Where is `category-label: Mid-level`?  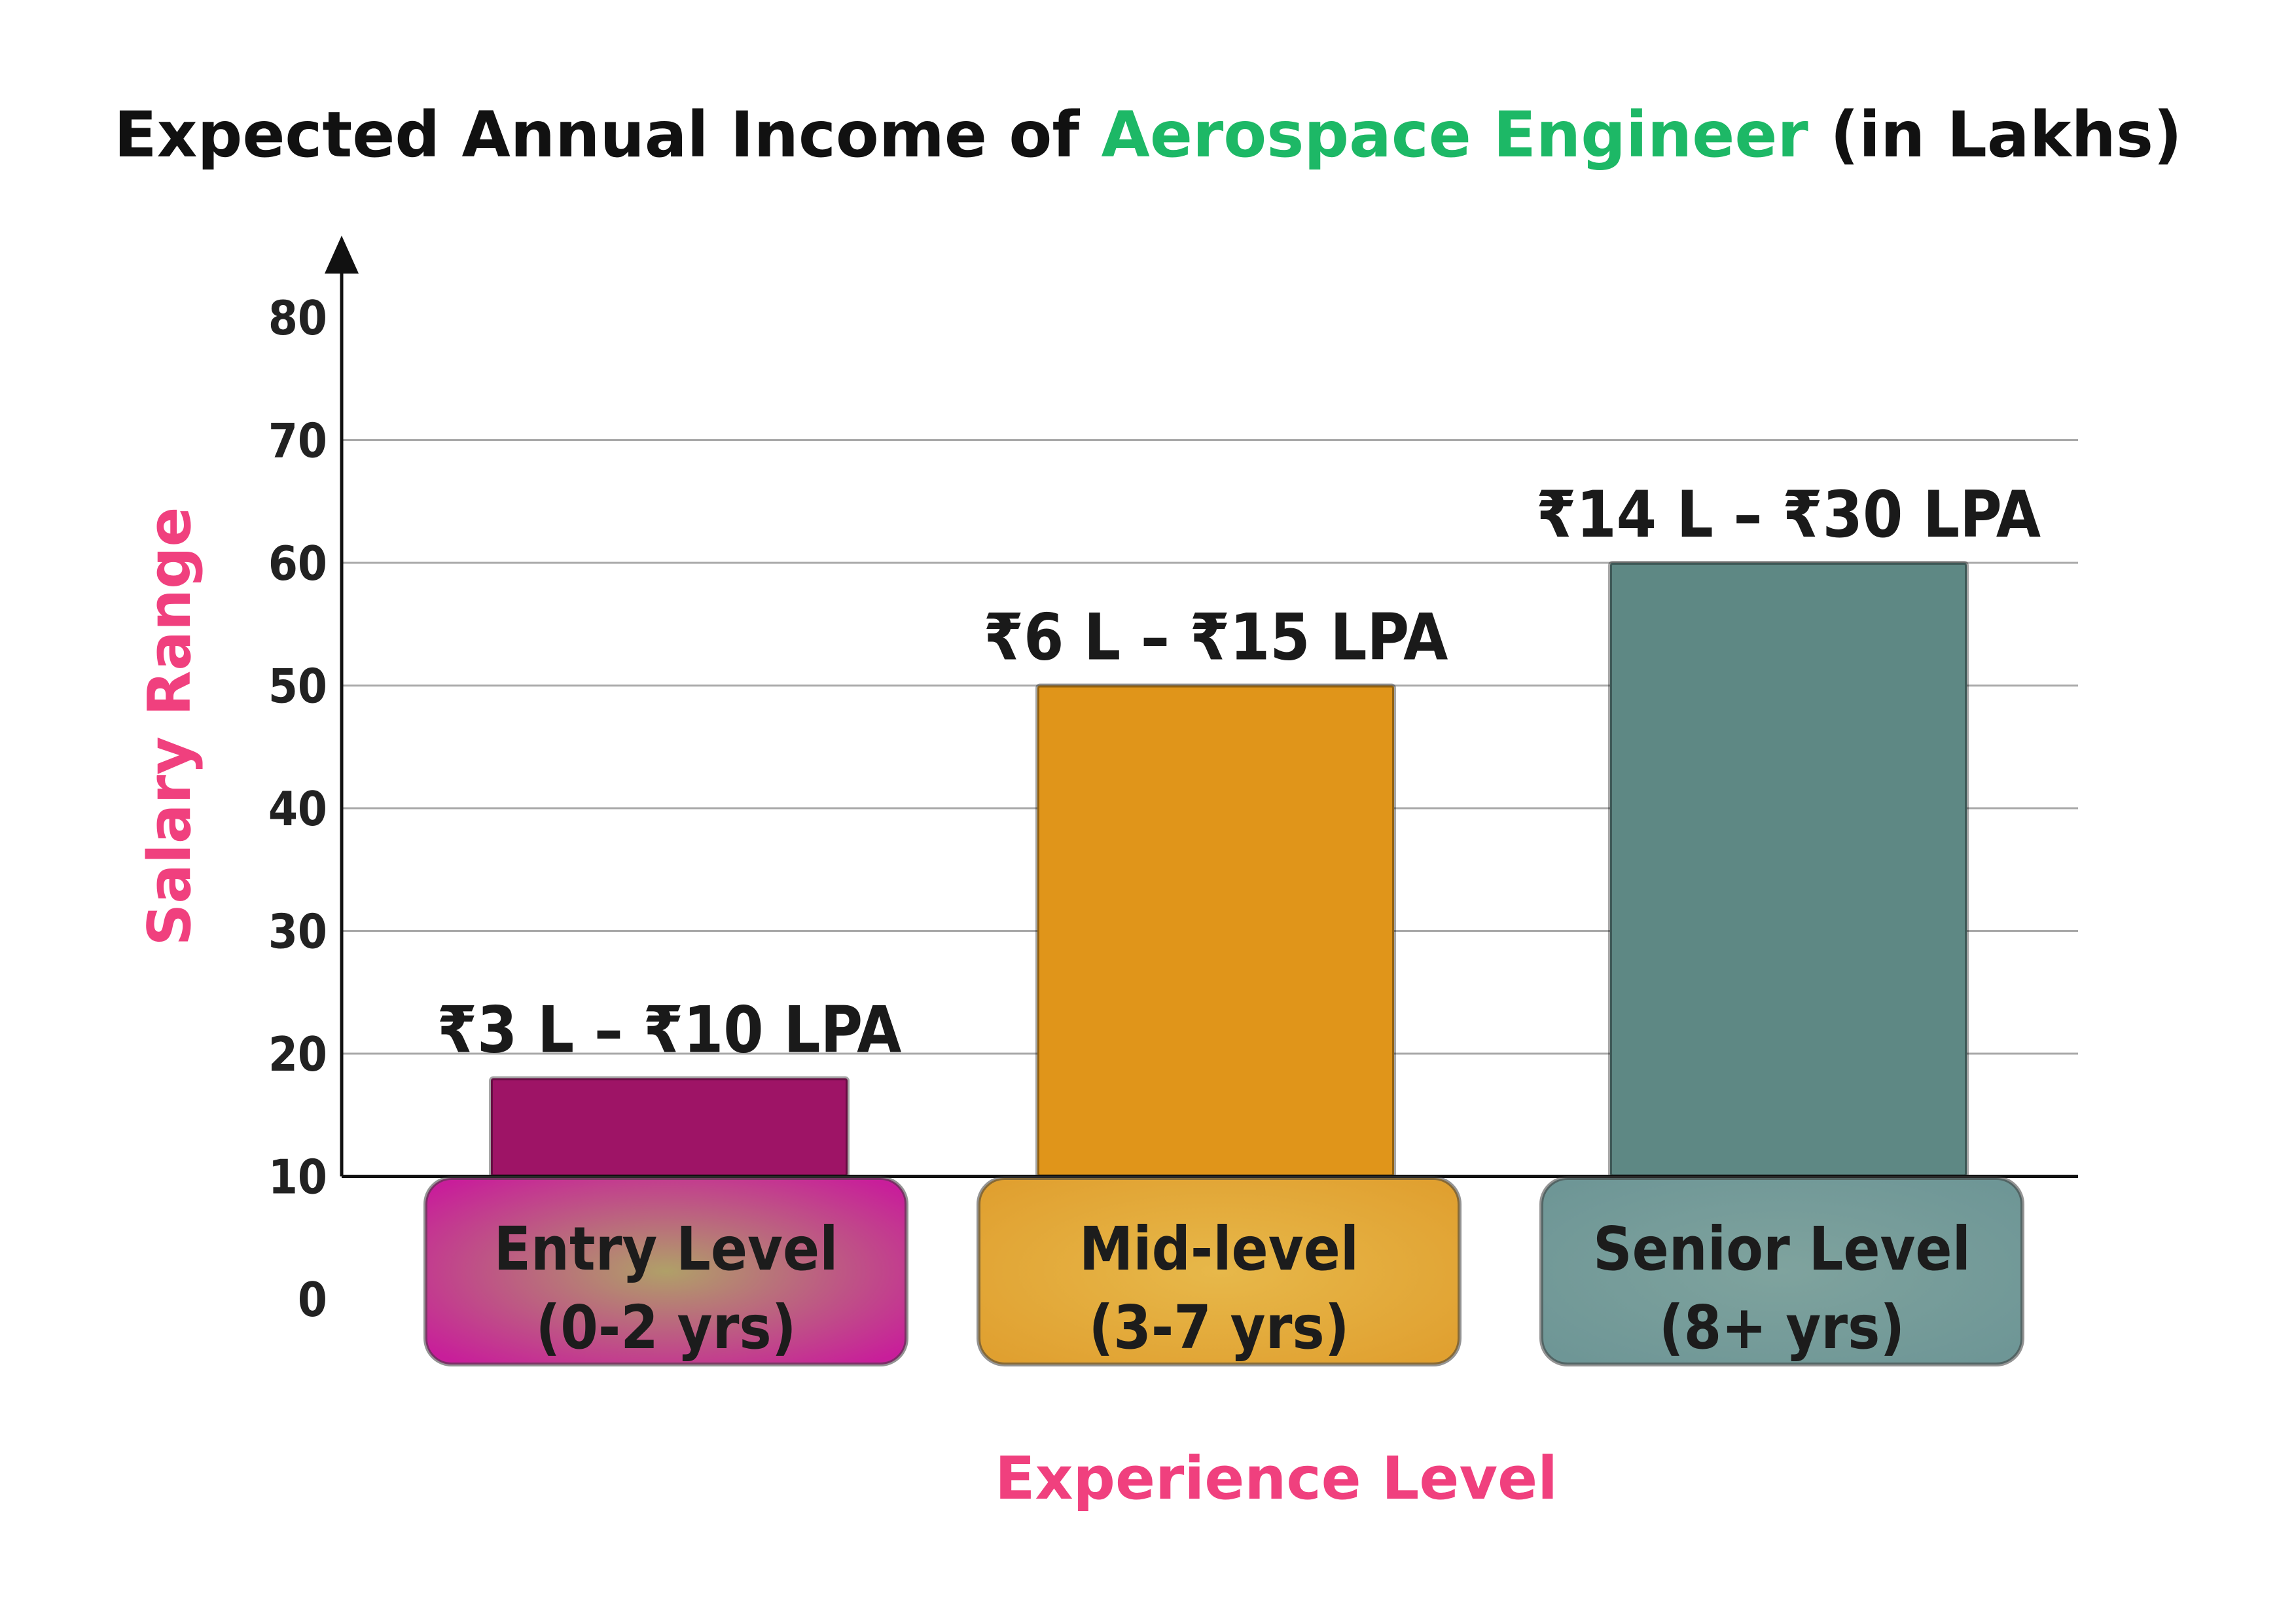 category-label: Mid-level is located at coordinates (1219, 1249).